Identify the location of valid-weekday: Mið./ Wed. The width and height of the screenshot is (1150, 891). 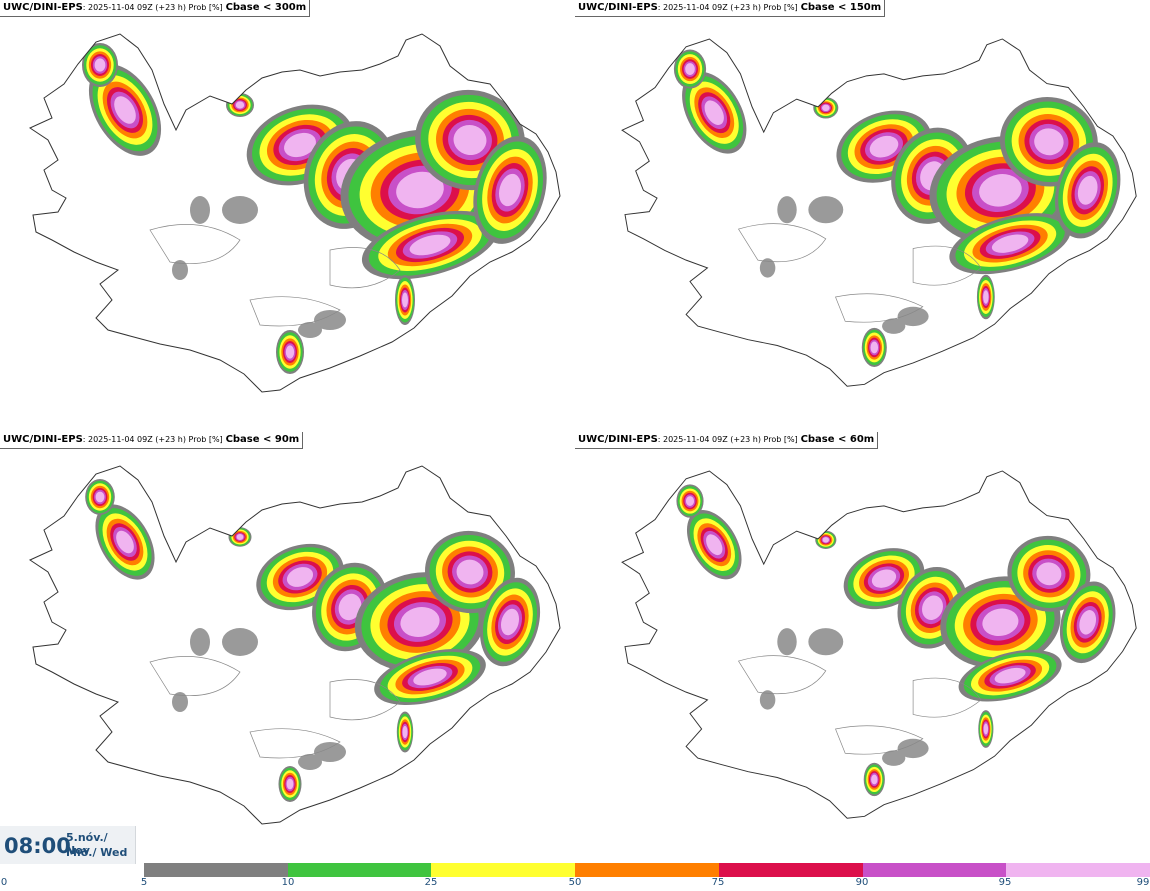
(97, 852).